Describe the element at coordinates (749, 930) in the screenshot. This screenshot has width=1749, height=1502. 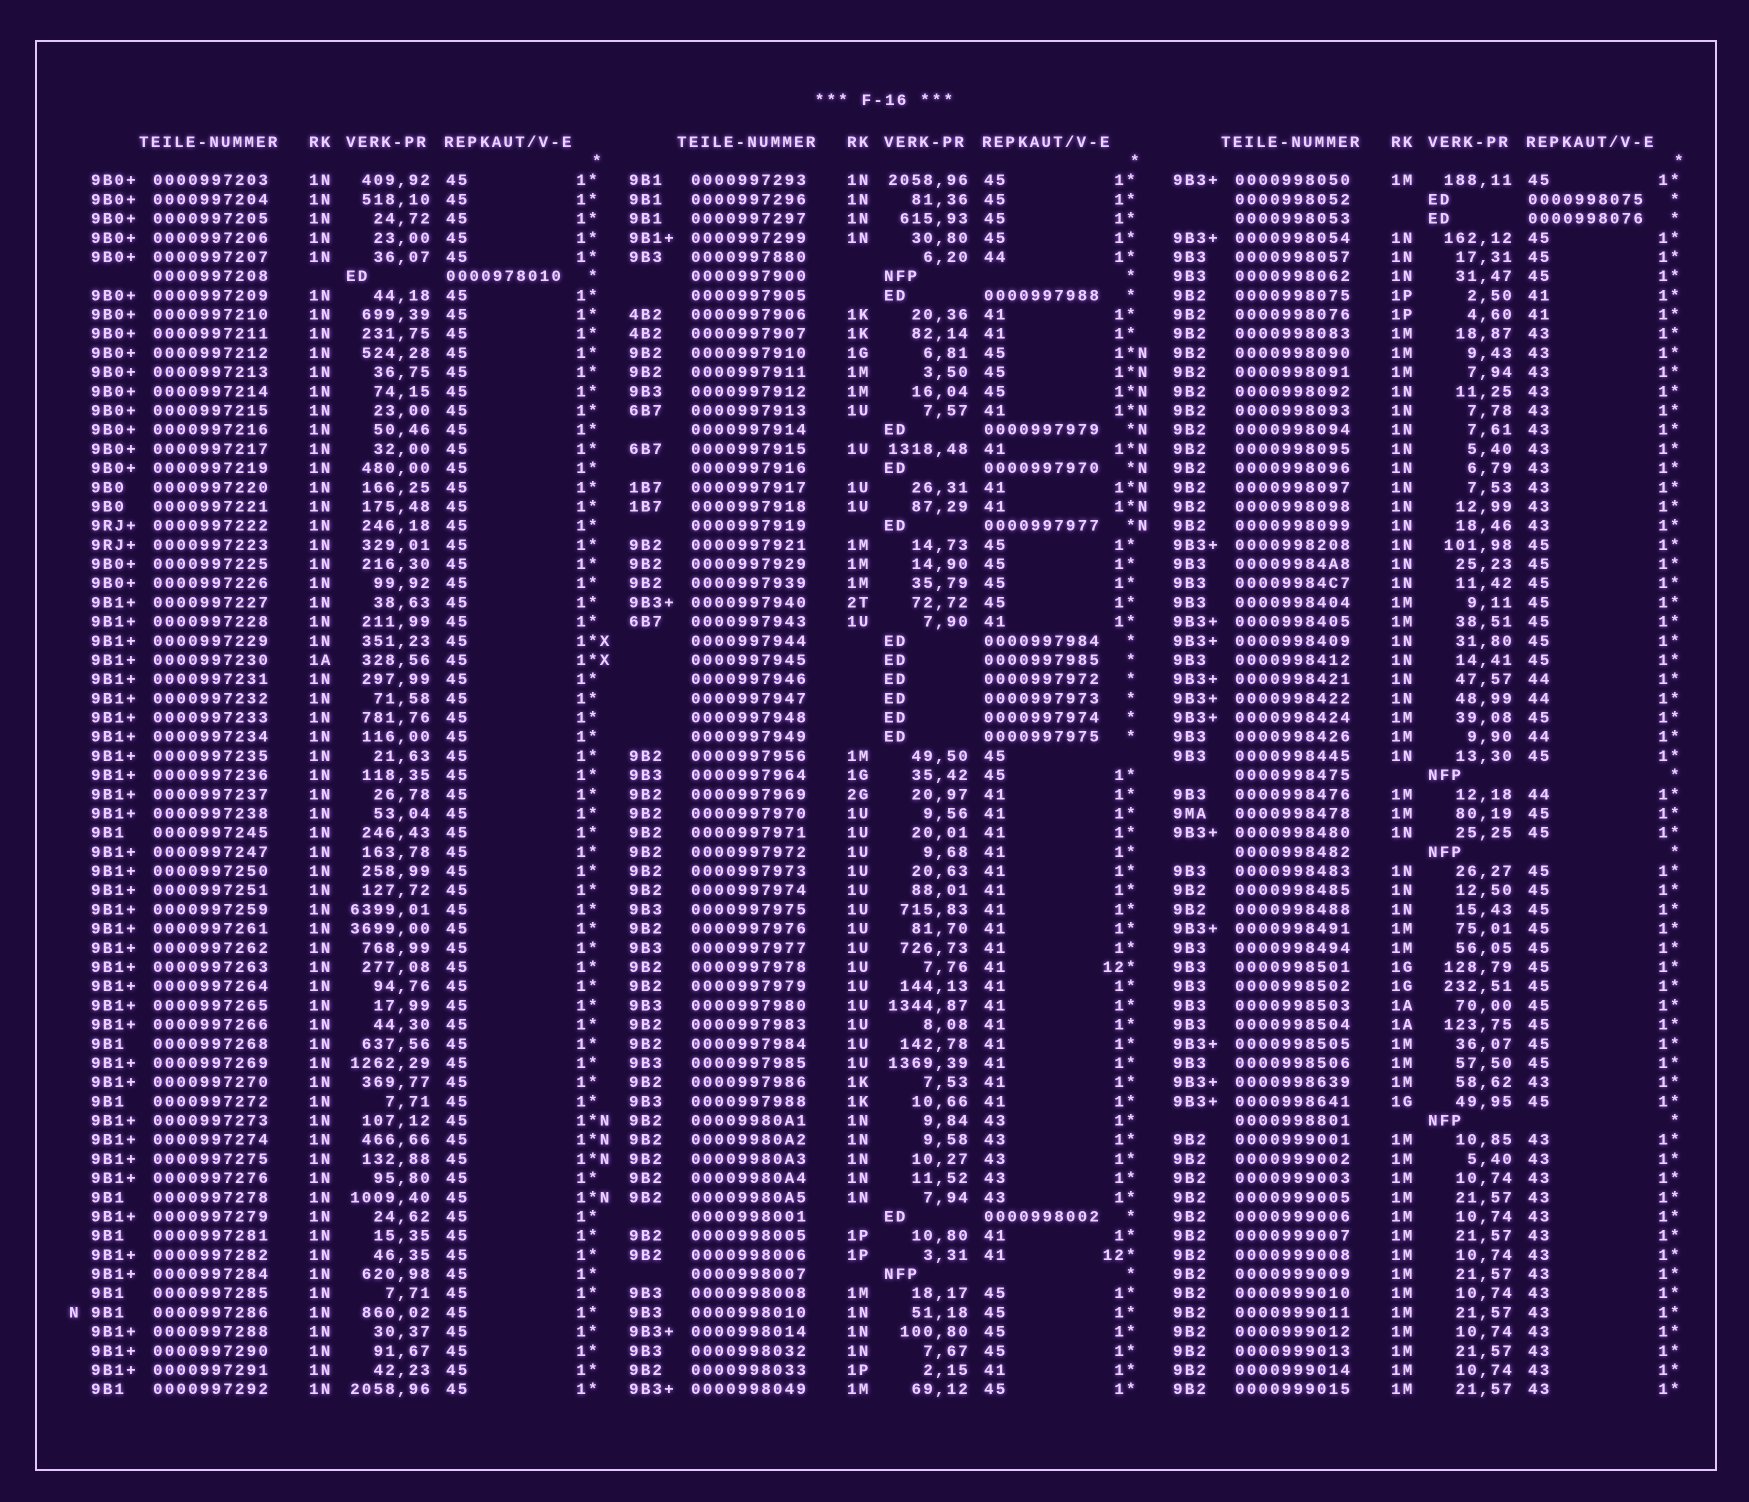
I see `part-number: 0000997976` at that location.